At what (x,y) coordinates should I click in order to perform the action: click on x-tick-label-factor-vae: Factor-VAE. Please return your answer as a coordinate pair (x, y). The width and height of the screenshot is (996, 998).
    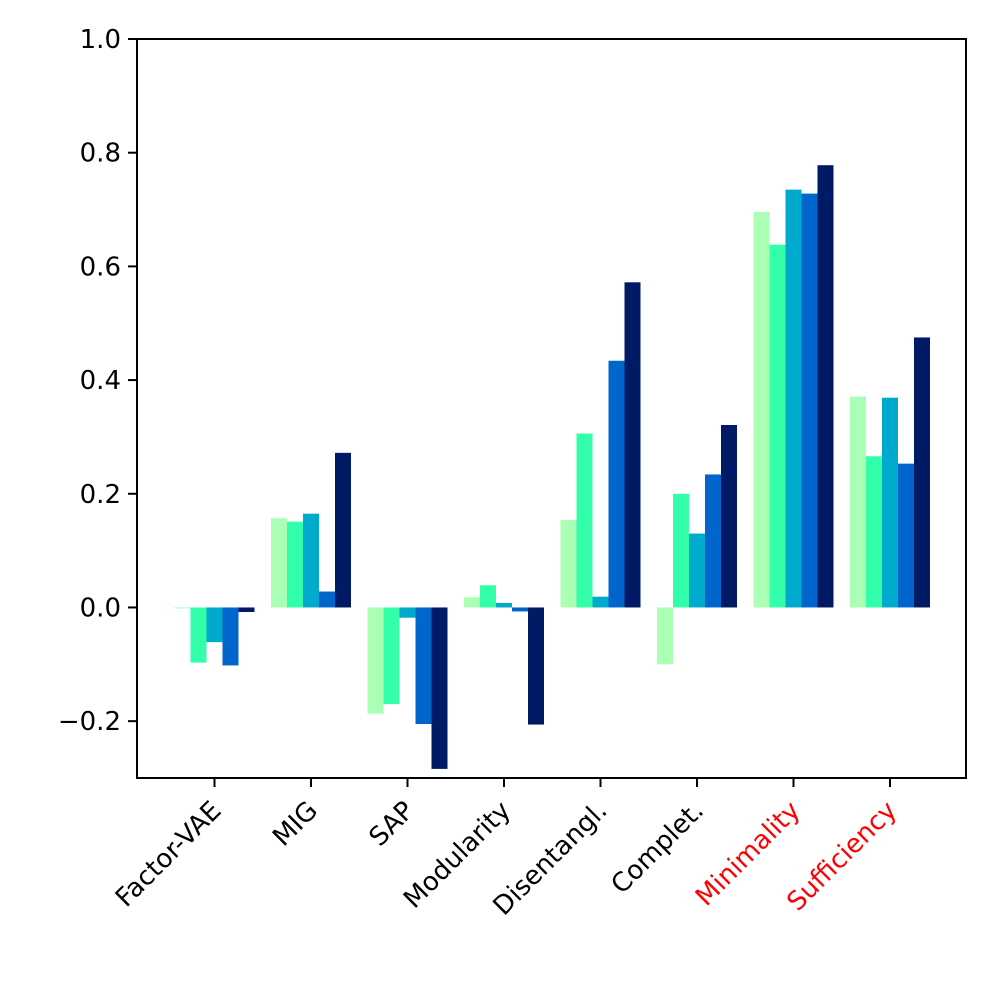
    Looking at the image, I should click on (168, 854).